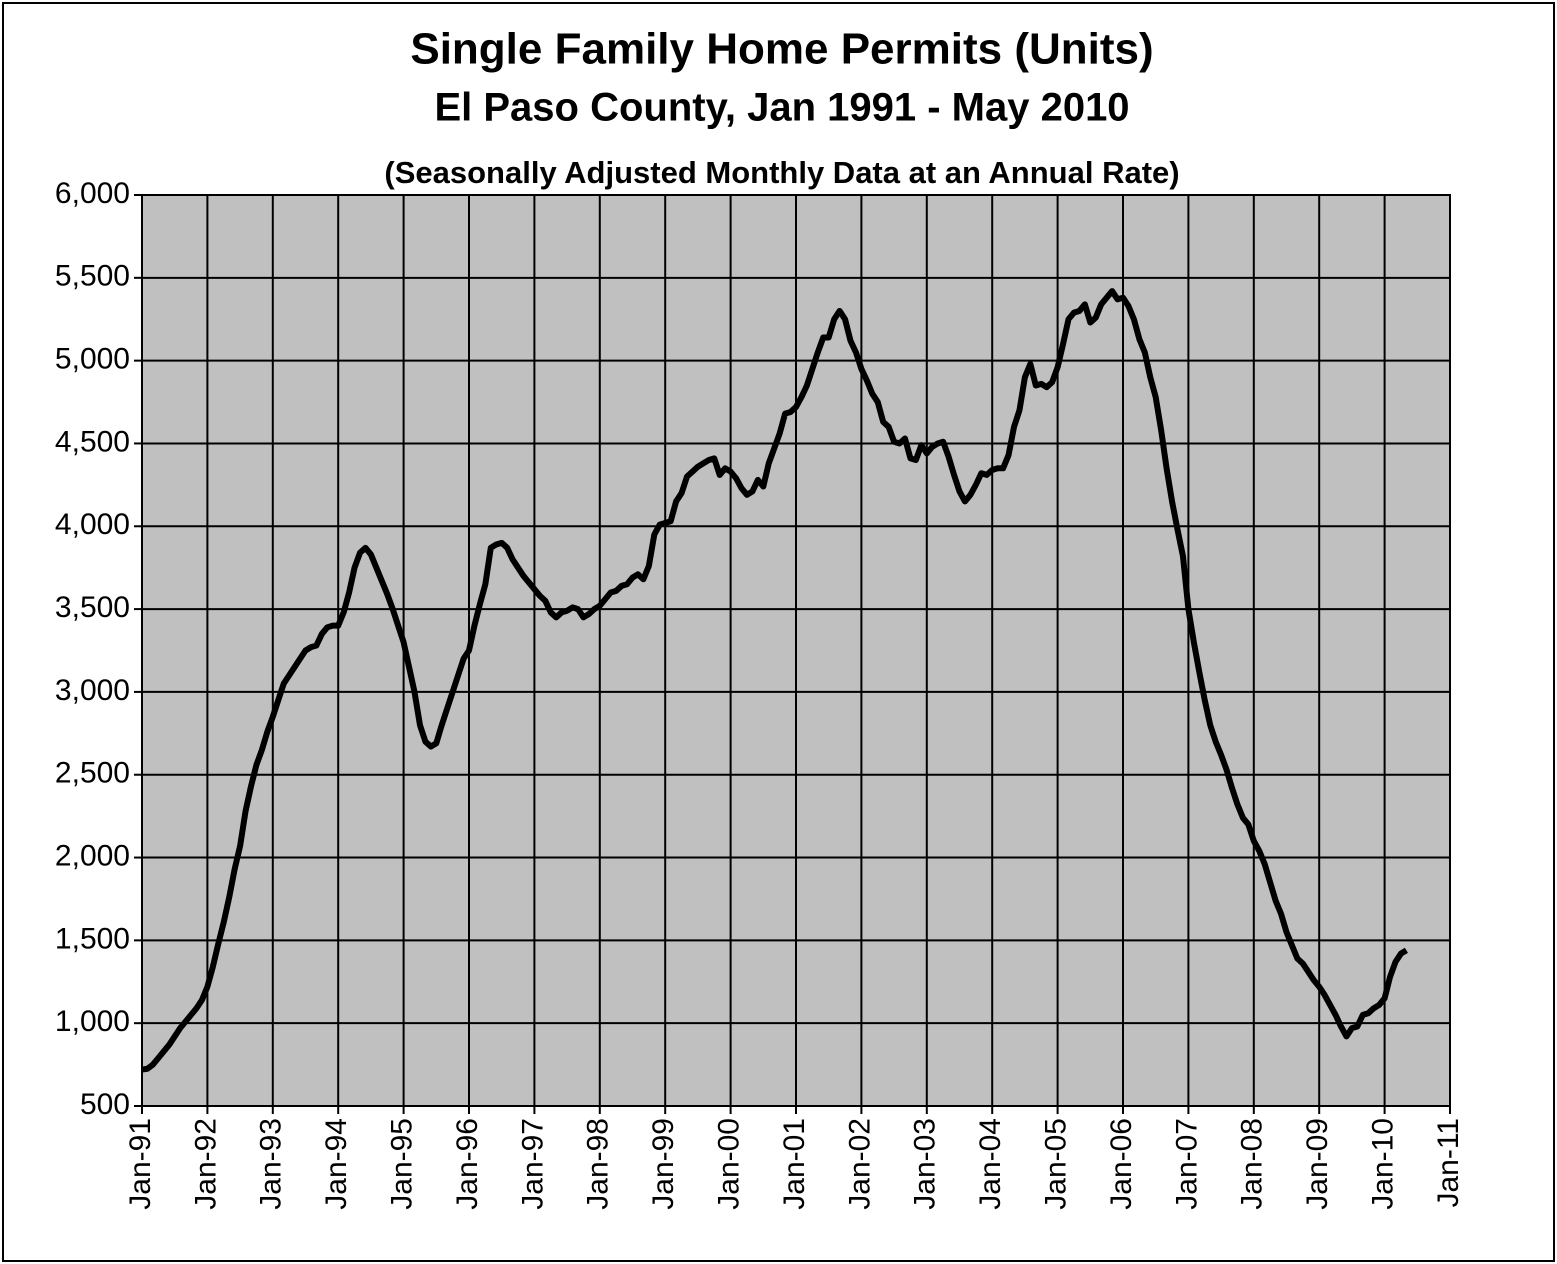 The width and height of the screenshot is (1557, 1264). What do you see at coordinates (205, 1164) in the screenshot?
I see `x-tick-label: Jan-92` at bounding box center [205, 1164].